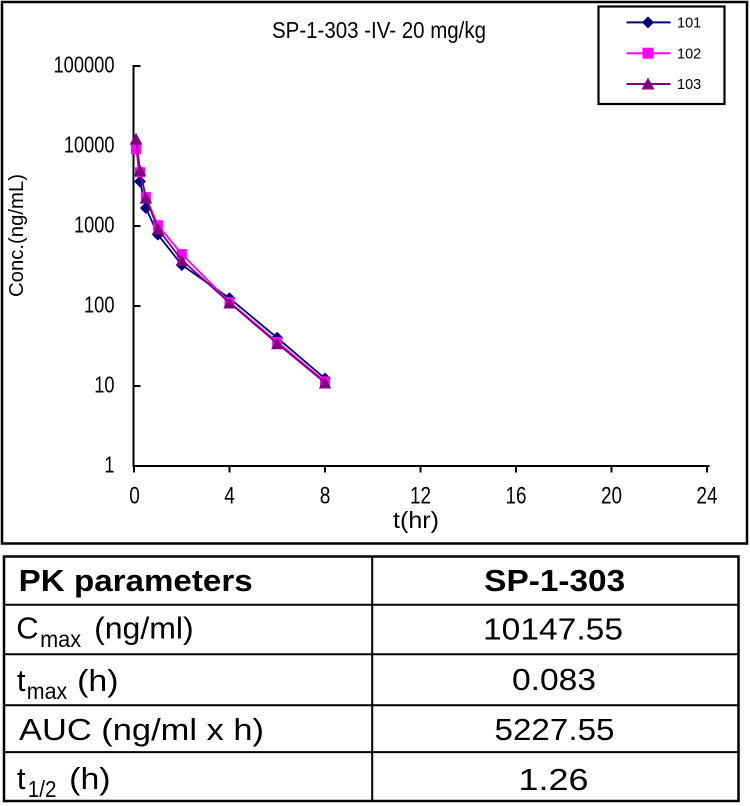 This screenshot has width=750, height=806. What do you see at coordinates (416, 520) in the screenshot?
I see `svg-text: t(hr)` at bounding box center [416, 520].